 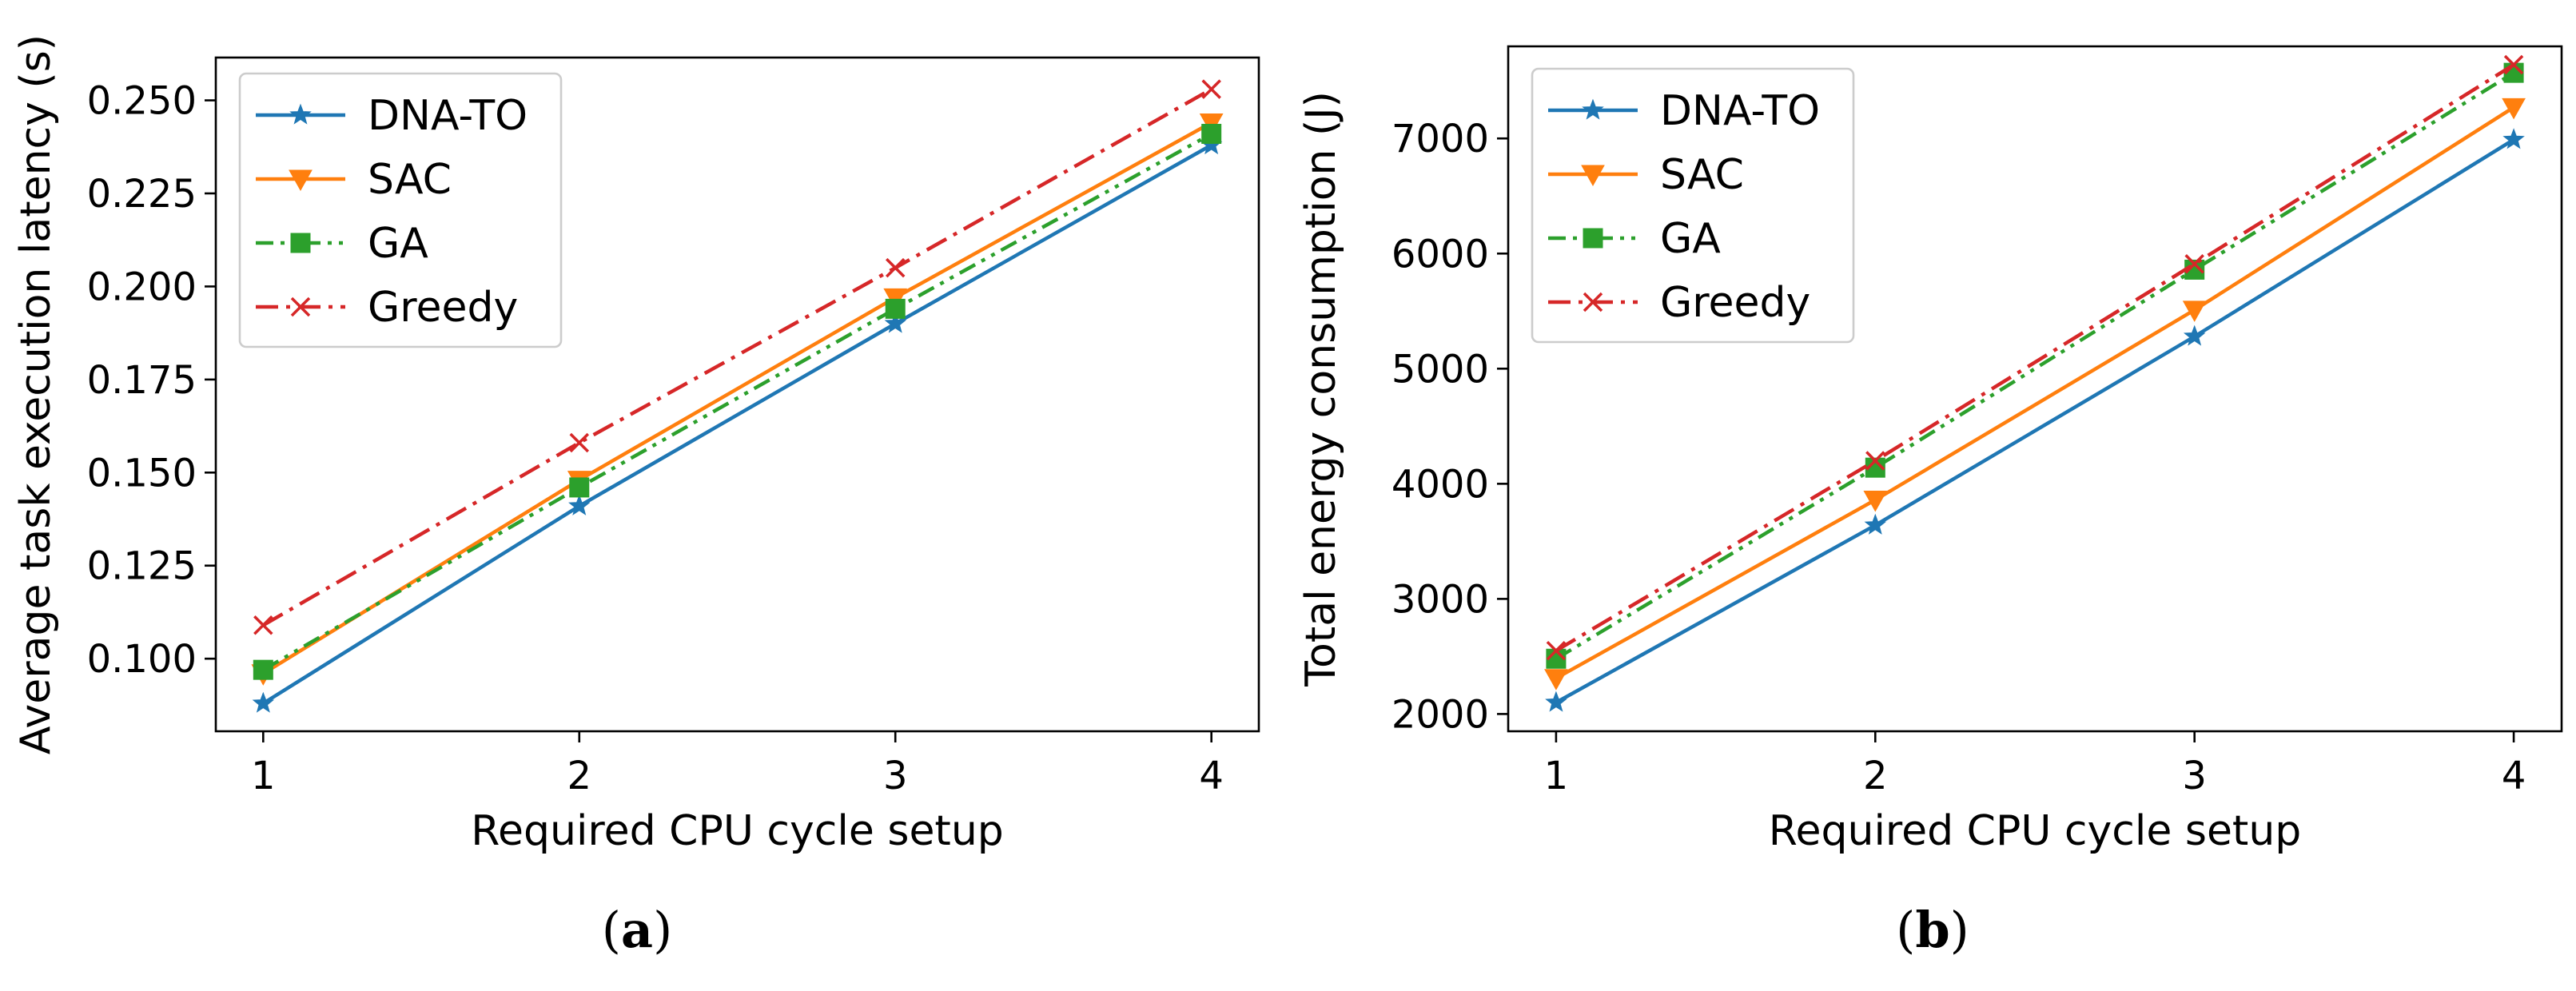 I want to click on y-axis-title: Total energy consumption (J), so click(x=1321, y=389).